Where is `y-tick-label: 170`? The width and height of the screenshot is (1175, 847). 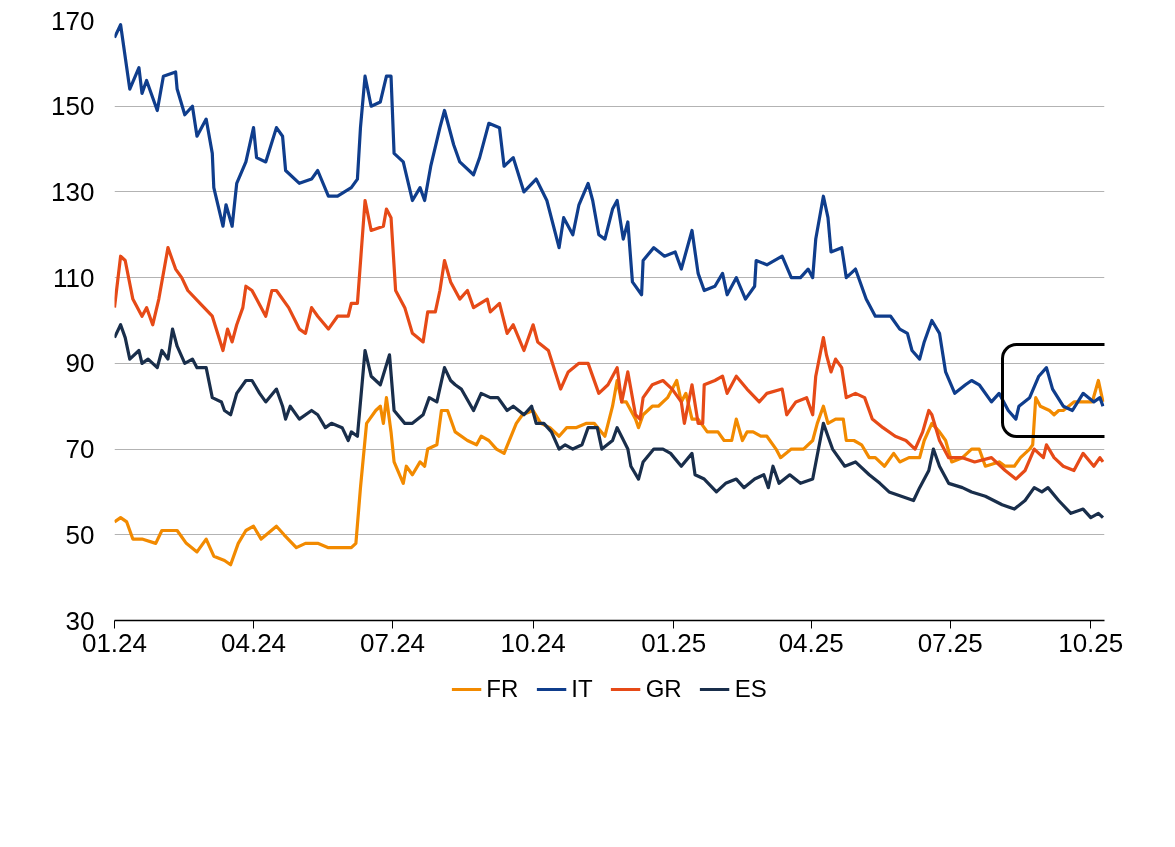 y-tick-label: 170 is located at coordinates (73, 20).